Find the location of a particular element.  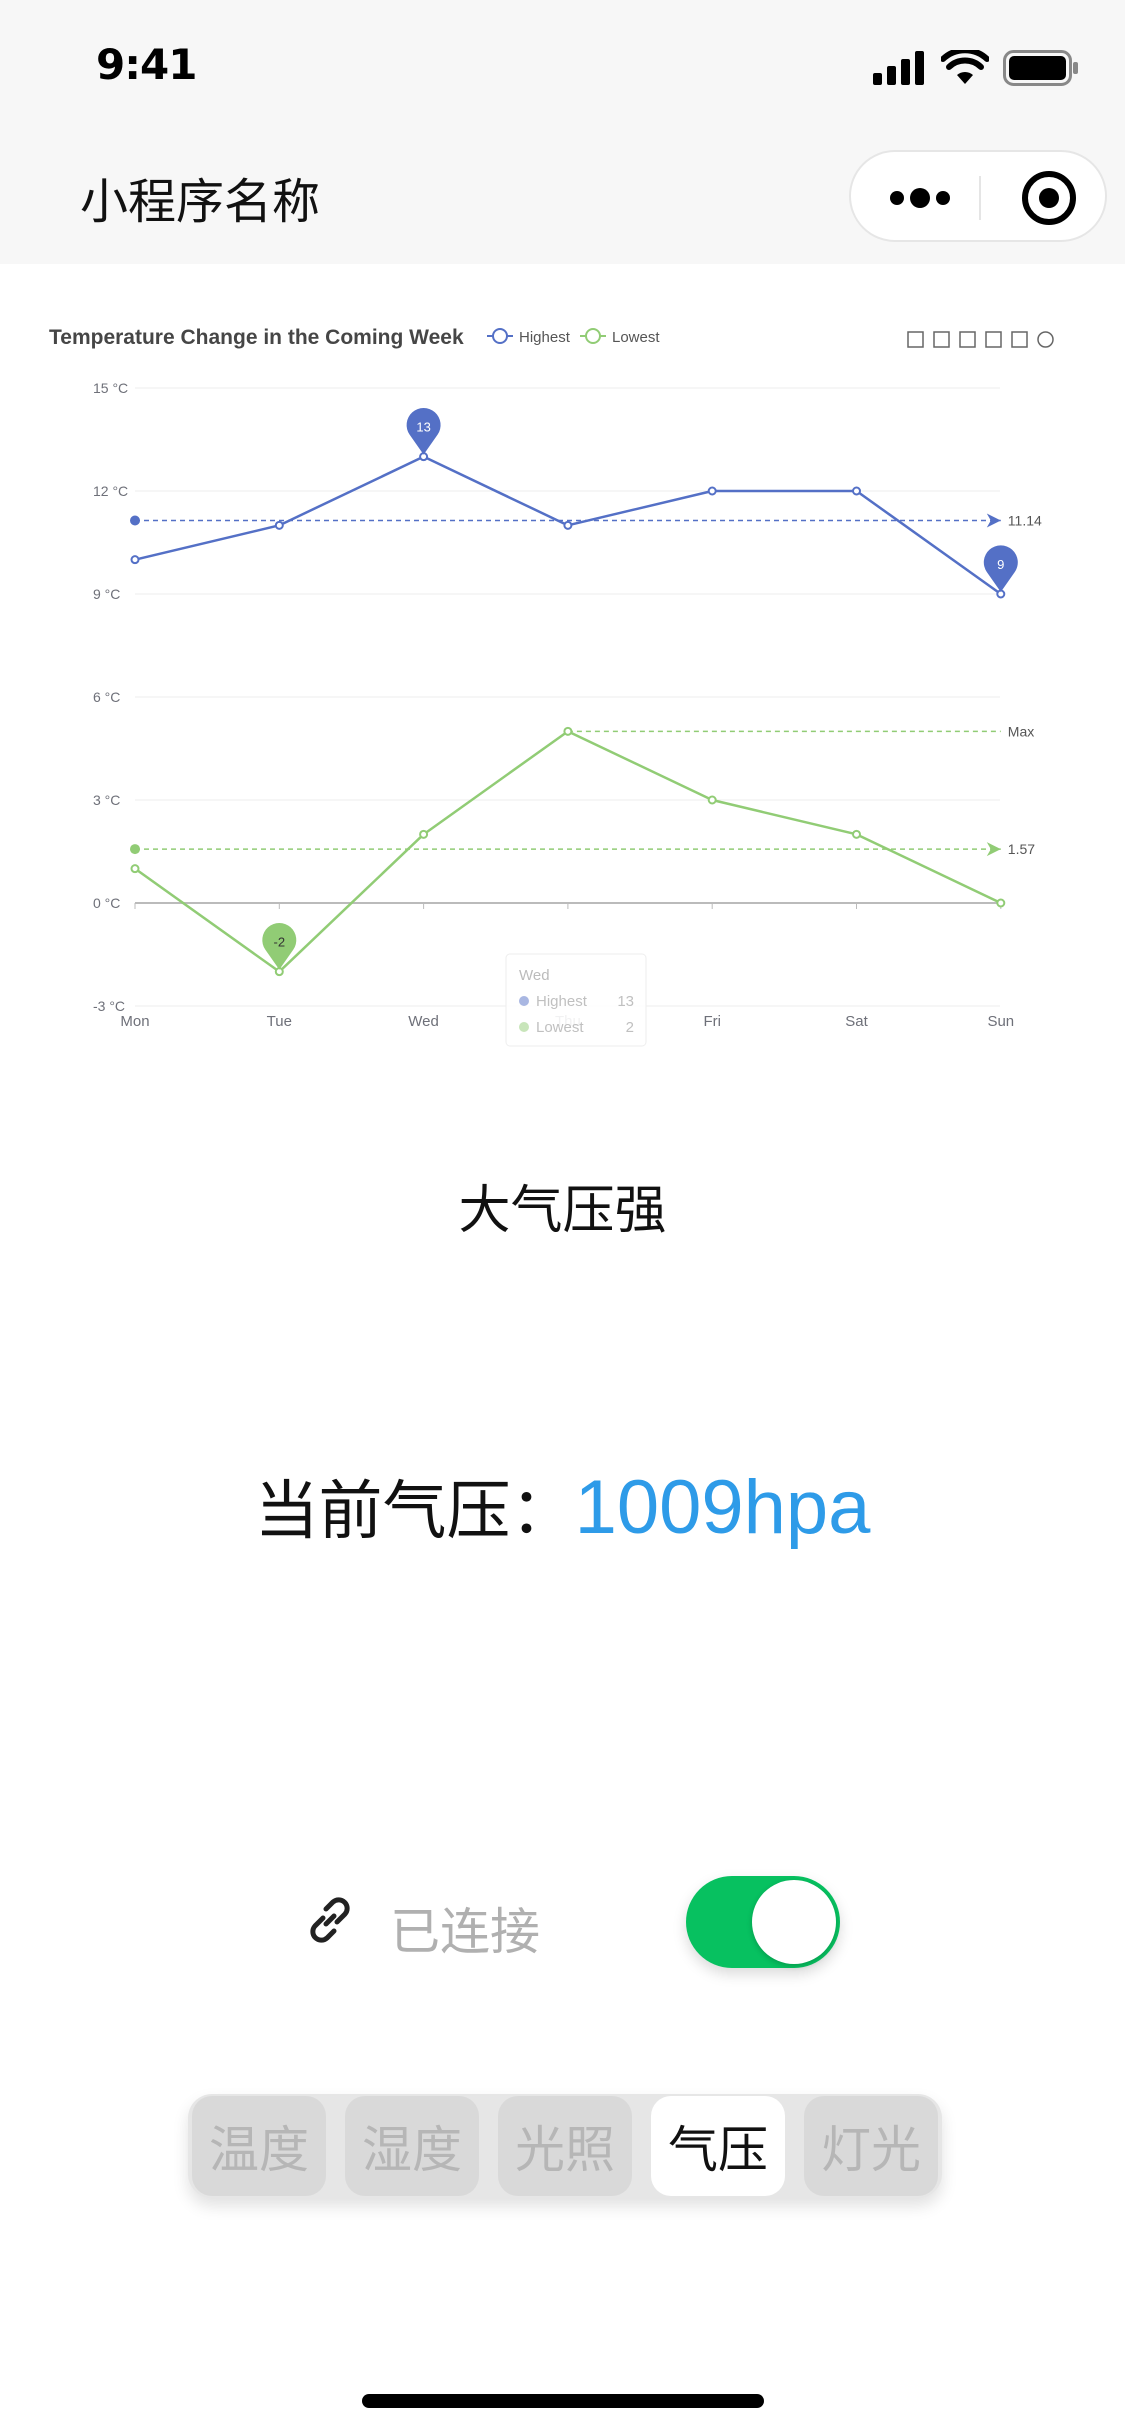

tooltip-box is located at coordinates (576, 1000).